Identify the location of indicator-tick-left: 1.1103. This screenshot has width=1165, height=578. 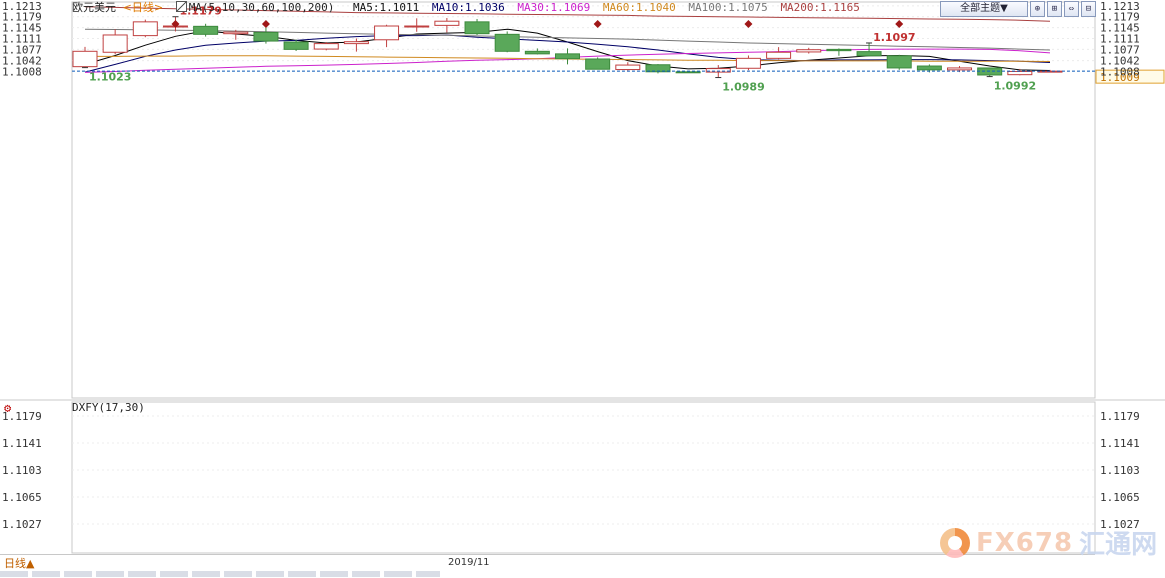
(22, 470).